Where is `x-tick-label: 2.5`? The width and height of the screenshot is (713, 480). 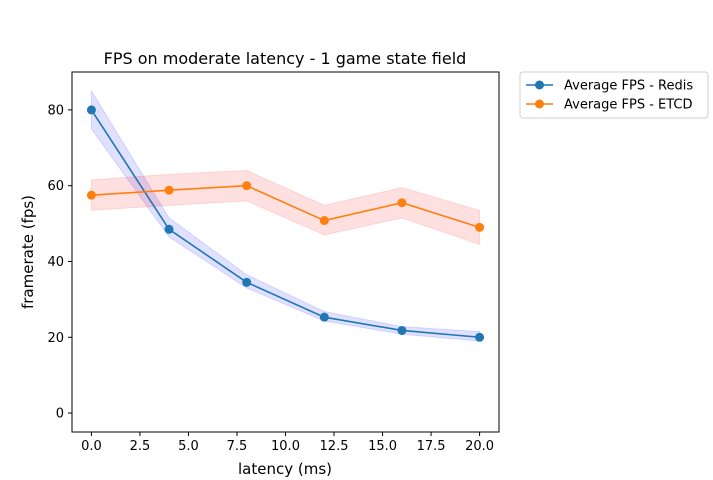 x-tick-label: 2.5 is located at coordinates (140, 446).